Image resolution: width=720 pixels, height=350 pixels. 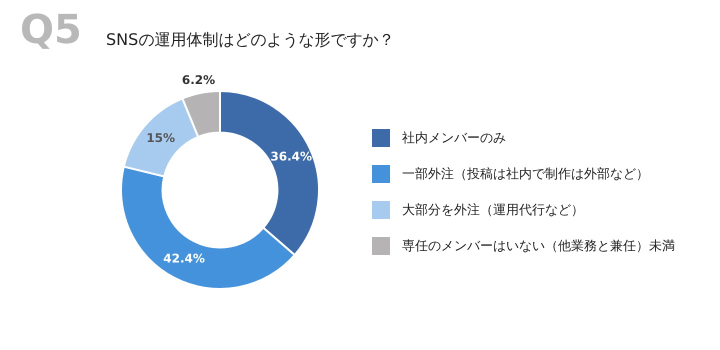 What do you see at coordinates (493, 210) in the screenshot?
I see `legend-label: 大部分を外注（運用代行など）` at bounding box center [493, 210].